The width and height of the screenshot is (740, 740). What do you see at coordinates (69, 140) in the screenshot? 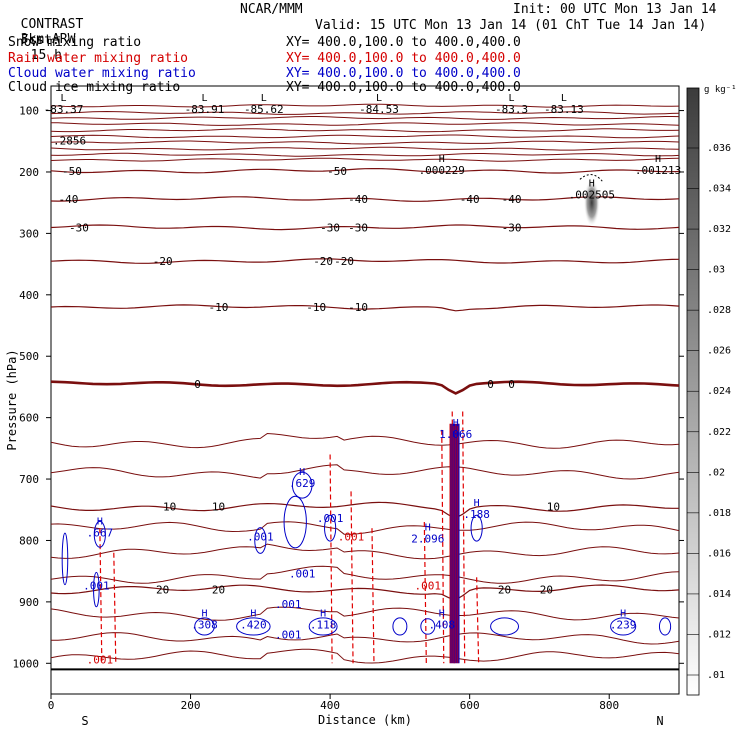
I see `contour-value-label: .2856` at bounding box center [69, 140].